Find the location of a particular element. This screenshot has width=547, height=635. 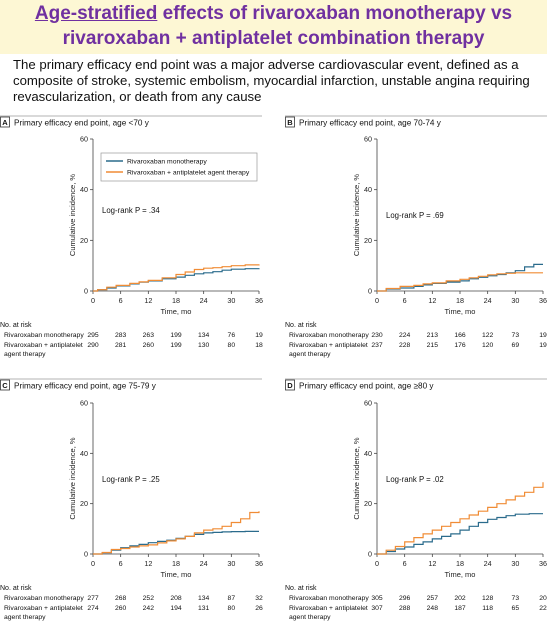

panel-d-y-tick-label: 0 is located at coordinates (370, 554).